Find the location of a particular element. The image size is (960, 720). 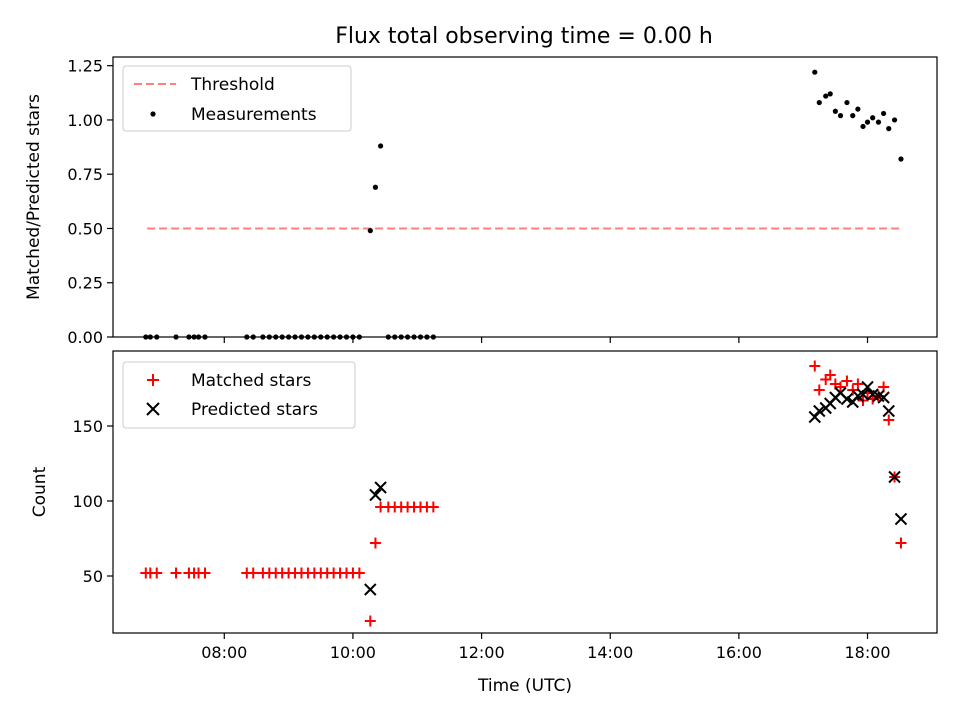

matched-legend-label: Matched stars is located at coordinates (251, 381).